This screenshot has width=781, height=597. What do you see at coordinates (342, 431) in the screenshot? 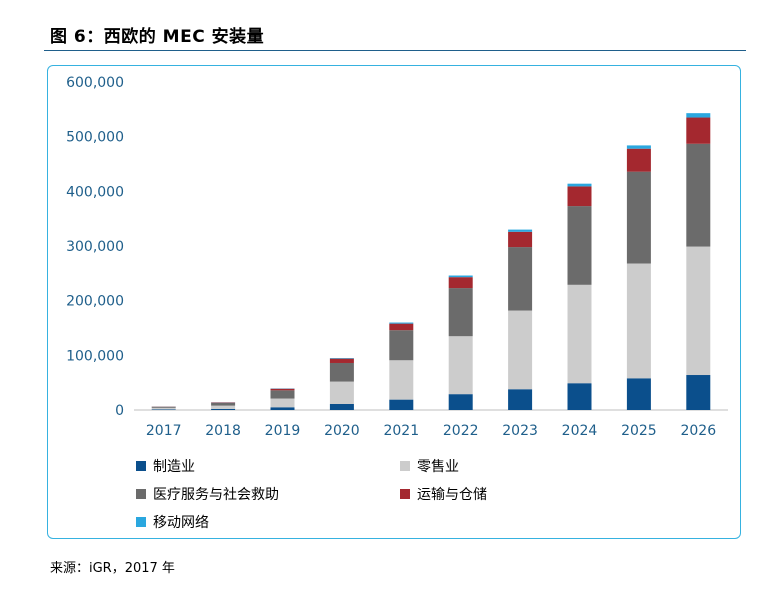
I see `x-tick-label-2020: 2020` at bounding box center [342, 431].